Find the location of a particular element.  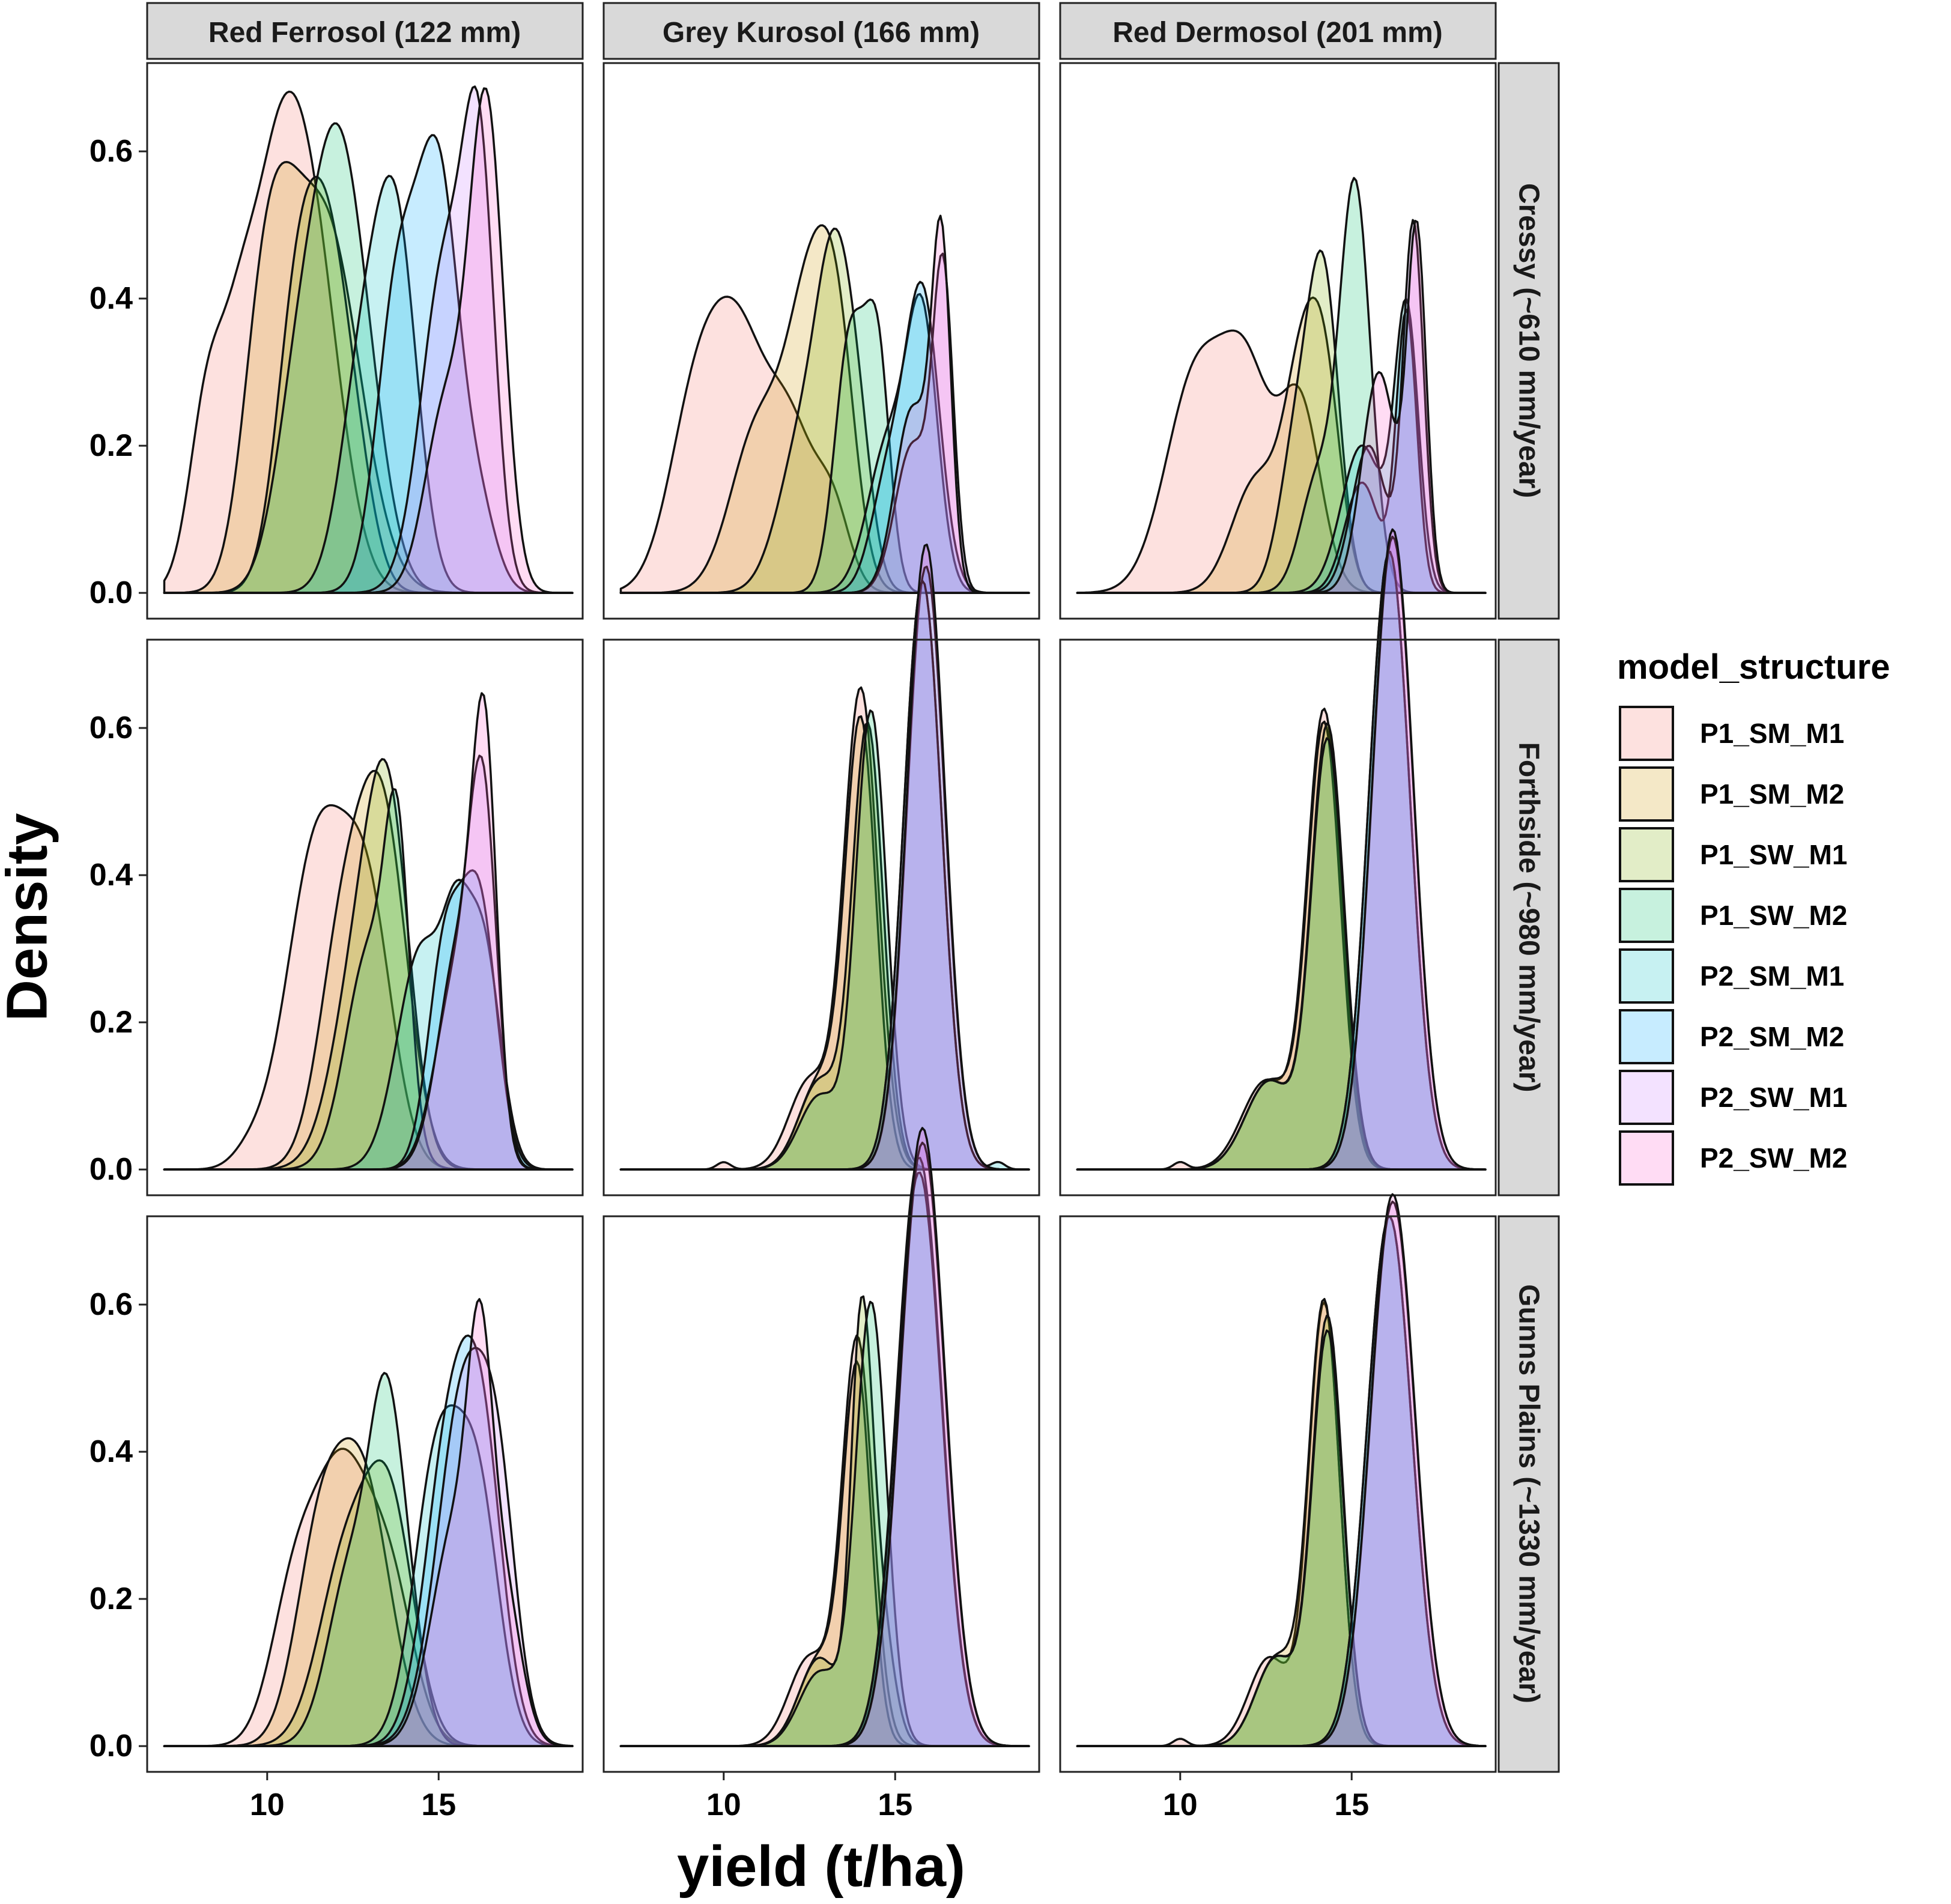

panel-r1-c3 is located at coordinates (1278, 341).